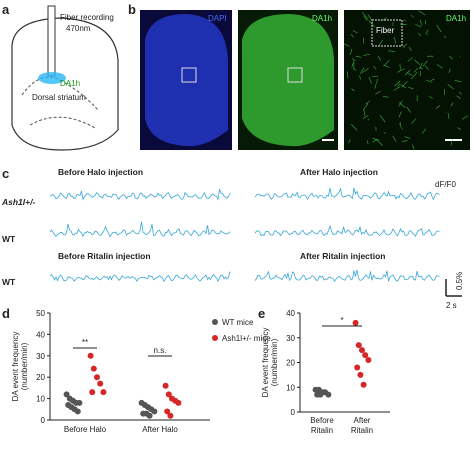  What do you see at coordinates (407, 80) in the screenshot?
I see `image-zoom` at bounding box center [407, 80].